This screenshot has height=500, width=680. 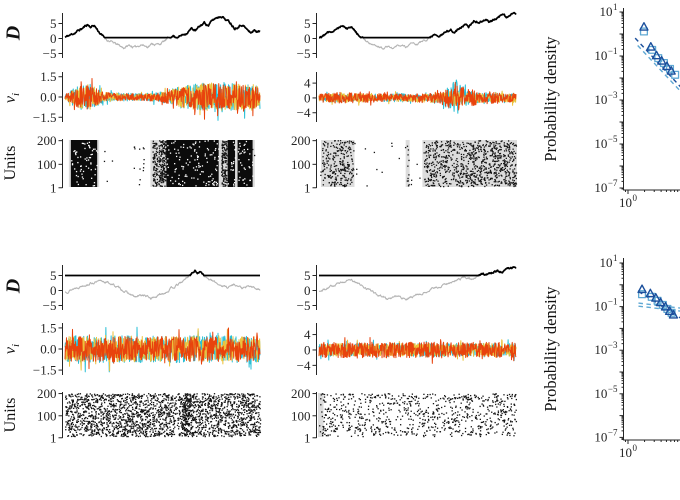 I want to click on ylabel-vi-top: vi, so click(x=12, y=98).